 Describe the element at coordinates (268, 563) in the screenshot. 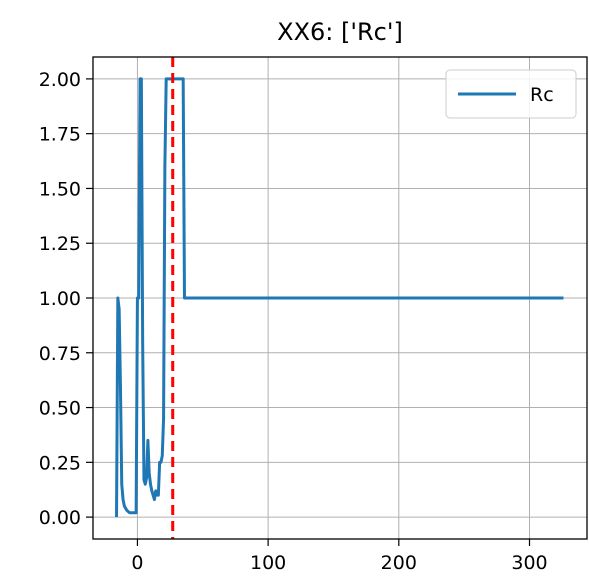

I see `x-tick-label: 100` at that location.